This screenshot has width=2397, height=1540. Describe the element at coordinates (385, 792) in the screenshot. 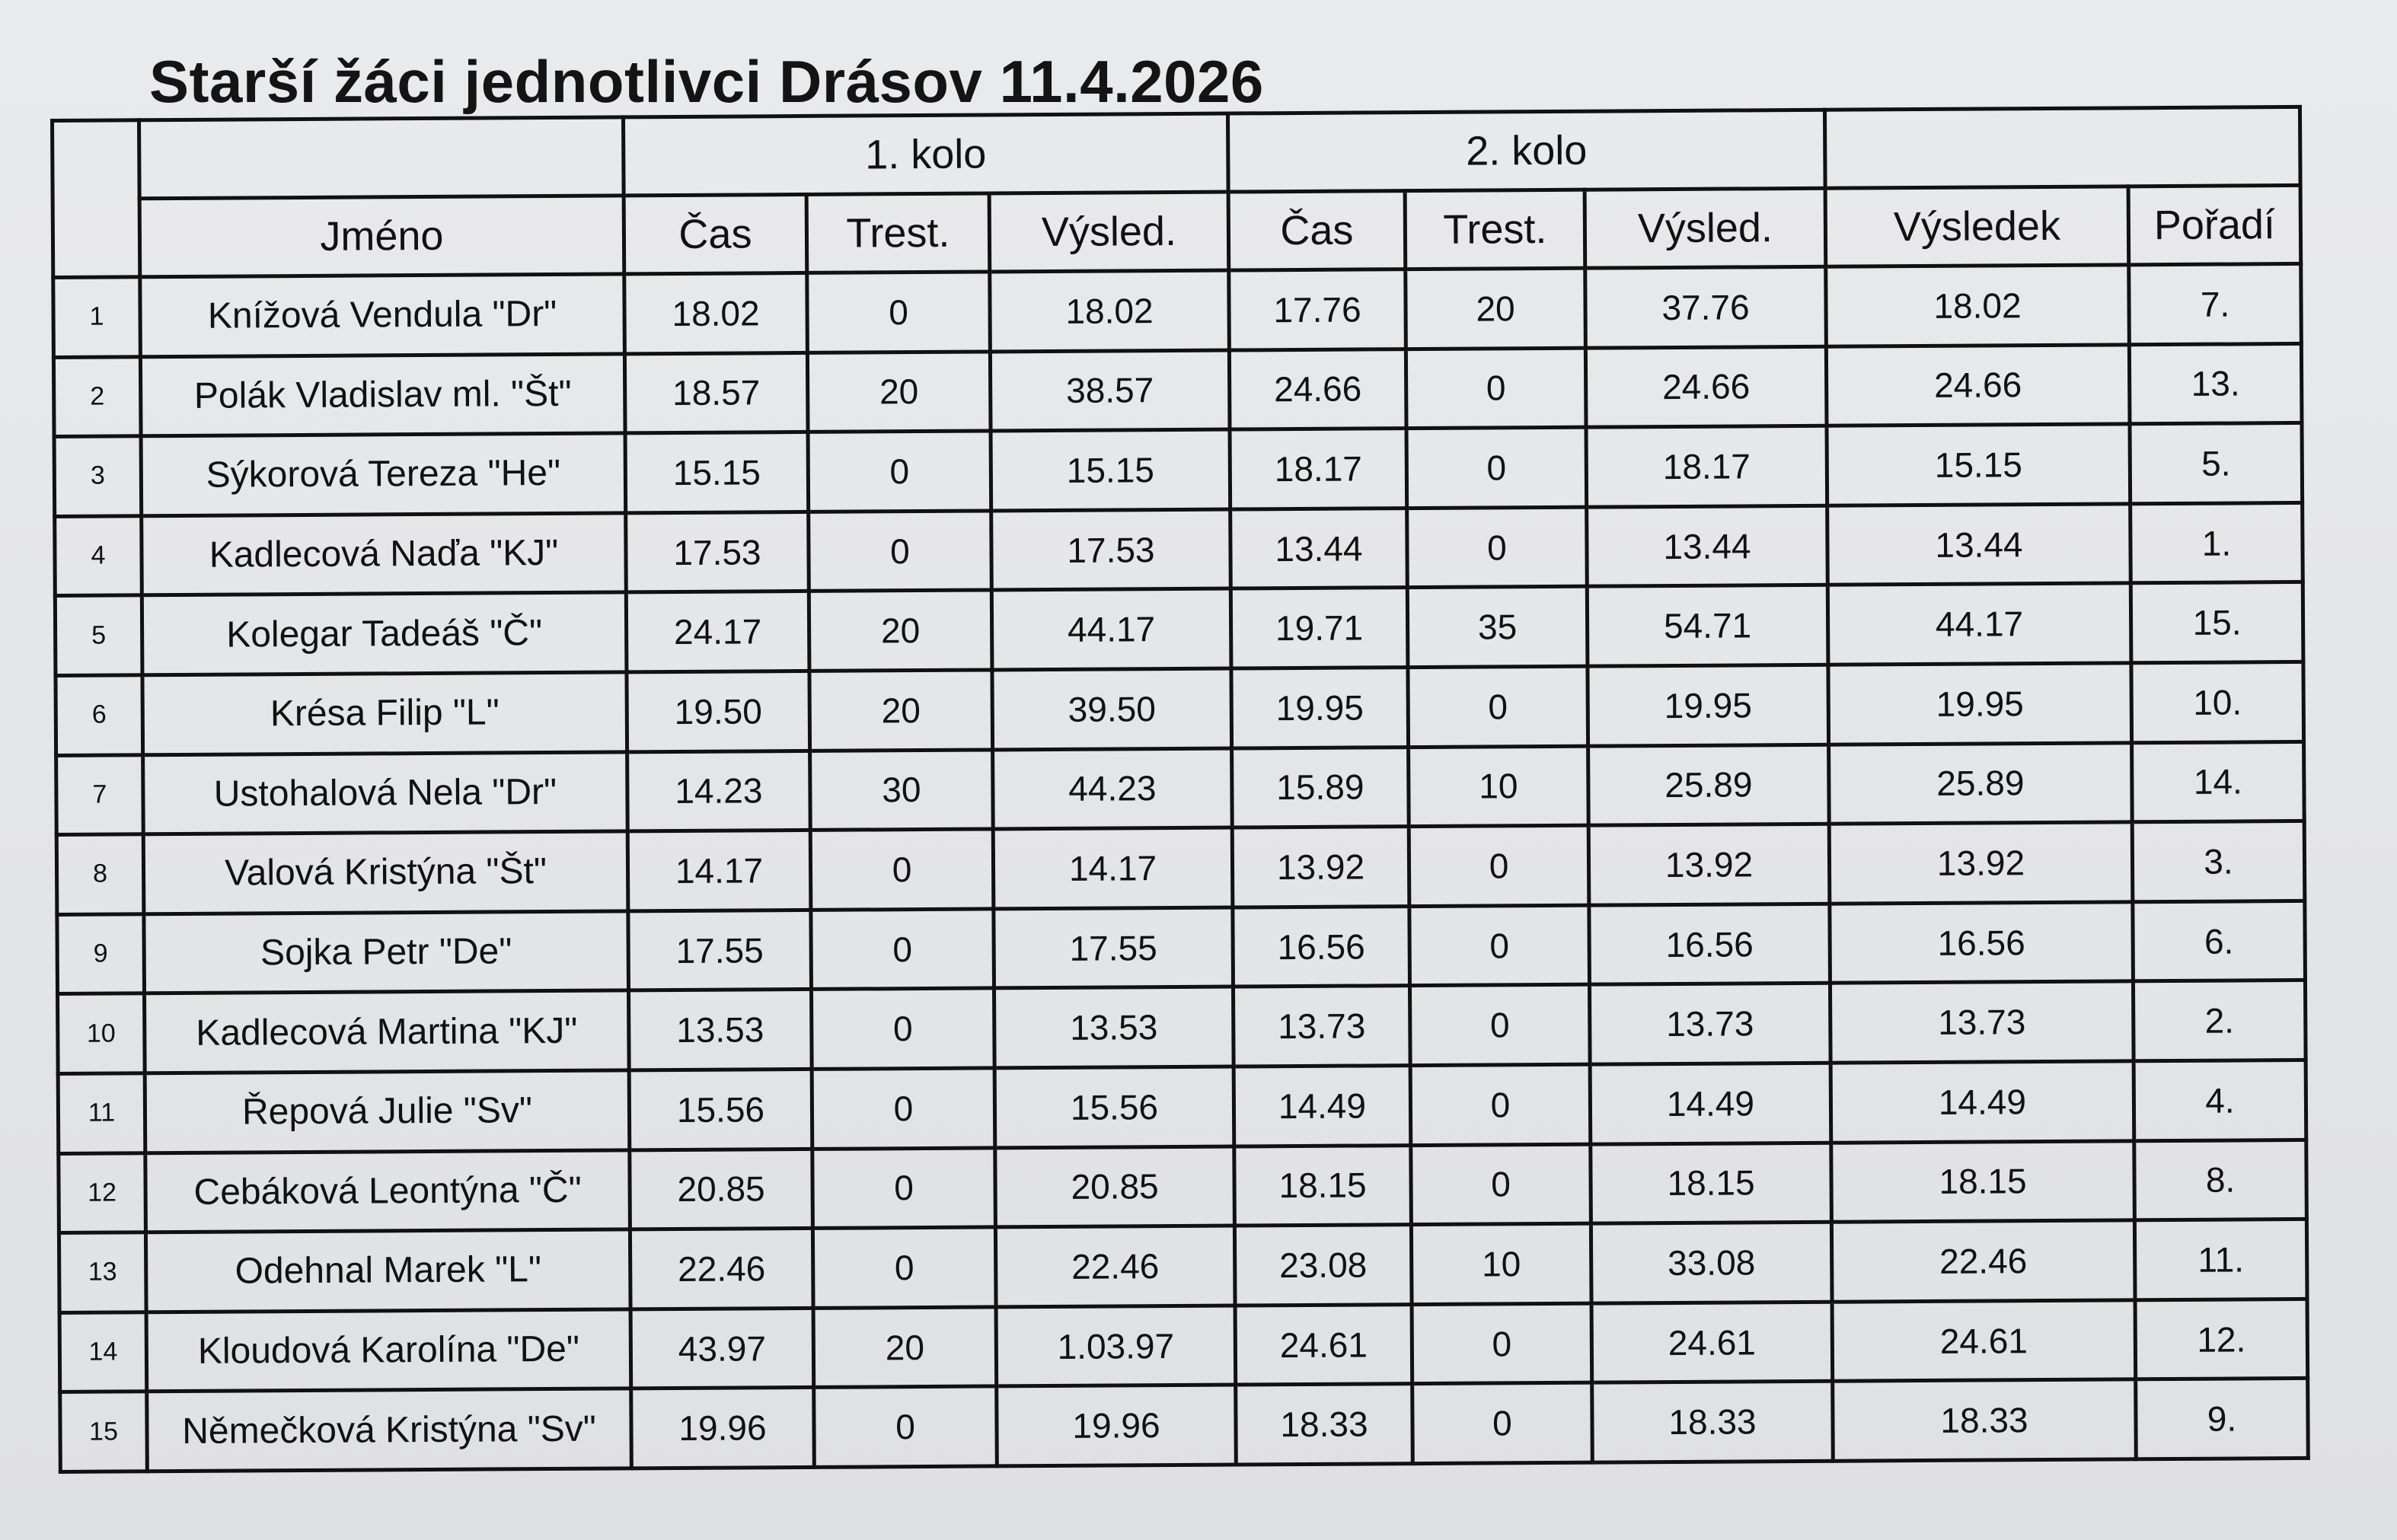

I see `competitor-name-cell: Ustohalová Nela "Dr"` at that location.